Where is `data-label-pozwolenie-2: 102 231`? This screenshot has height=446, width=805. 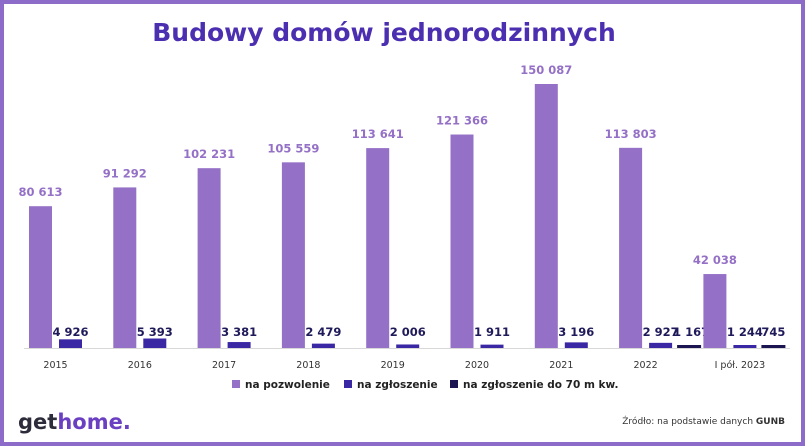 data-label-pozwolenie-2: 102 231 is located at coordinates (209, 154).